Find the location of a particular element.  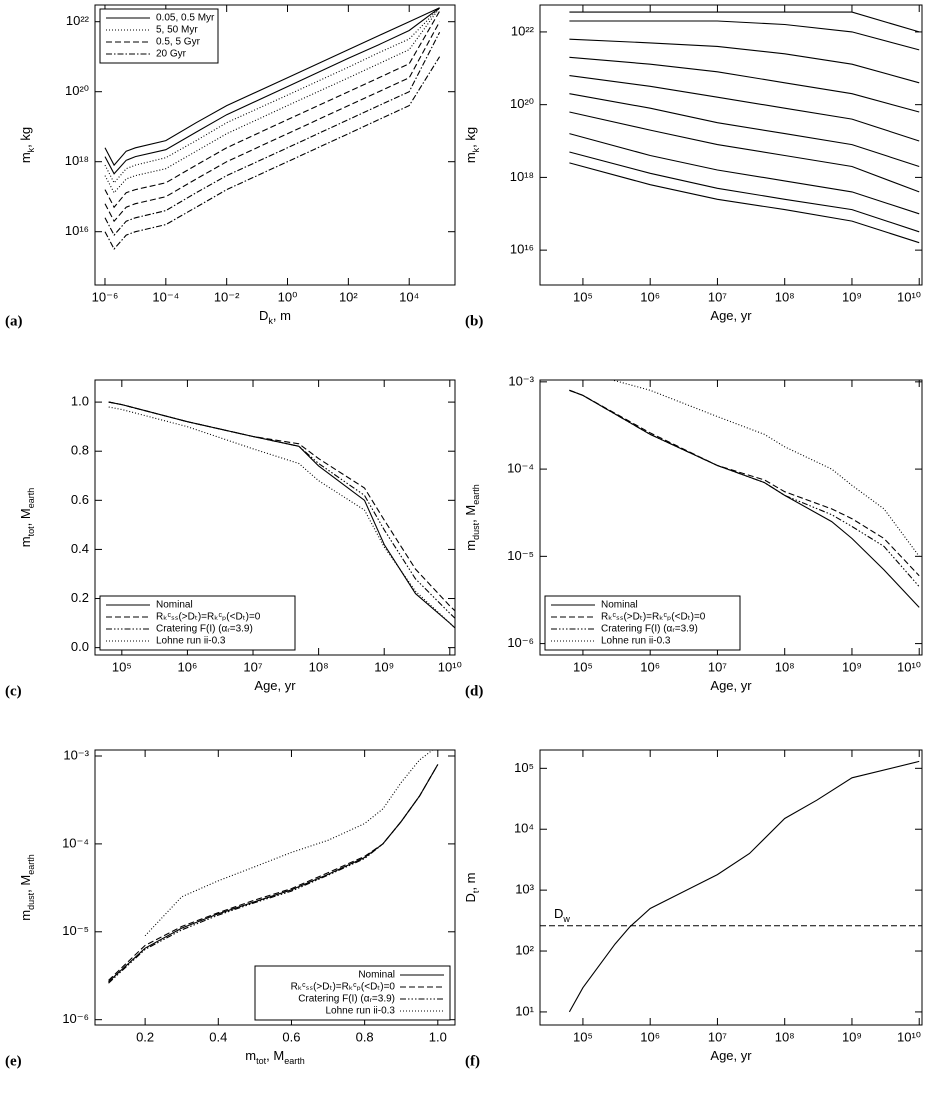

y-tick-label: 10⁵ is located at coordinates (524, 767).